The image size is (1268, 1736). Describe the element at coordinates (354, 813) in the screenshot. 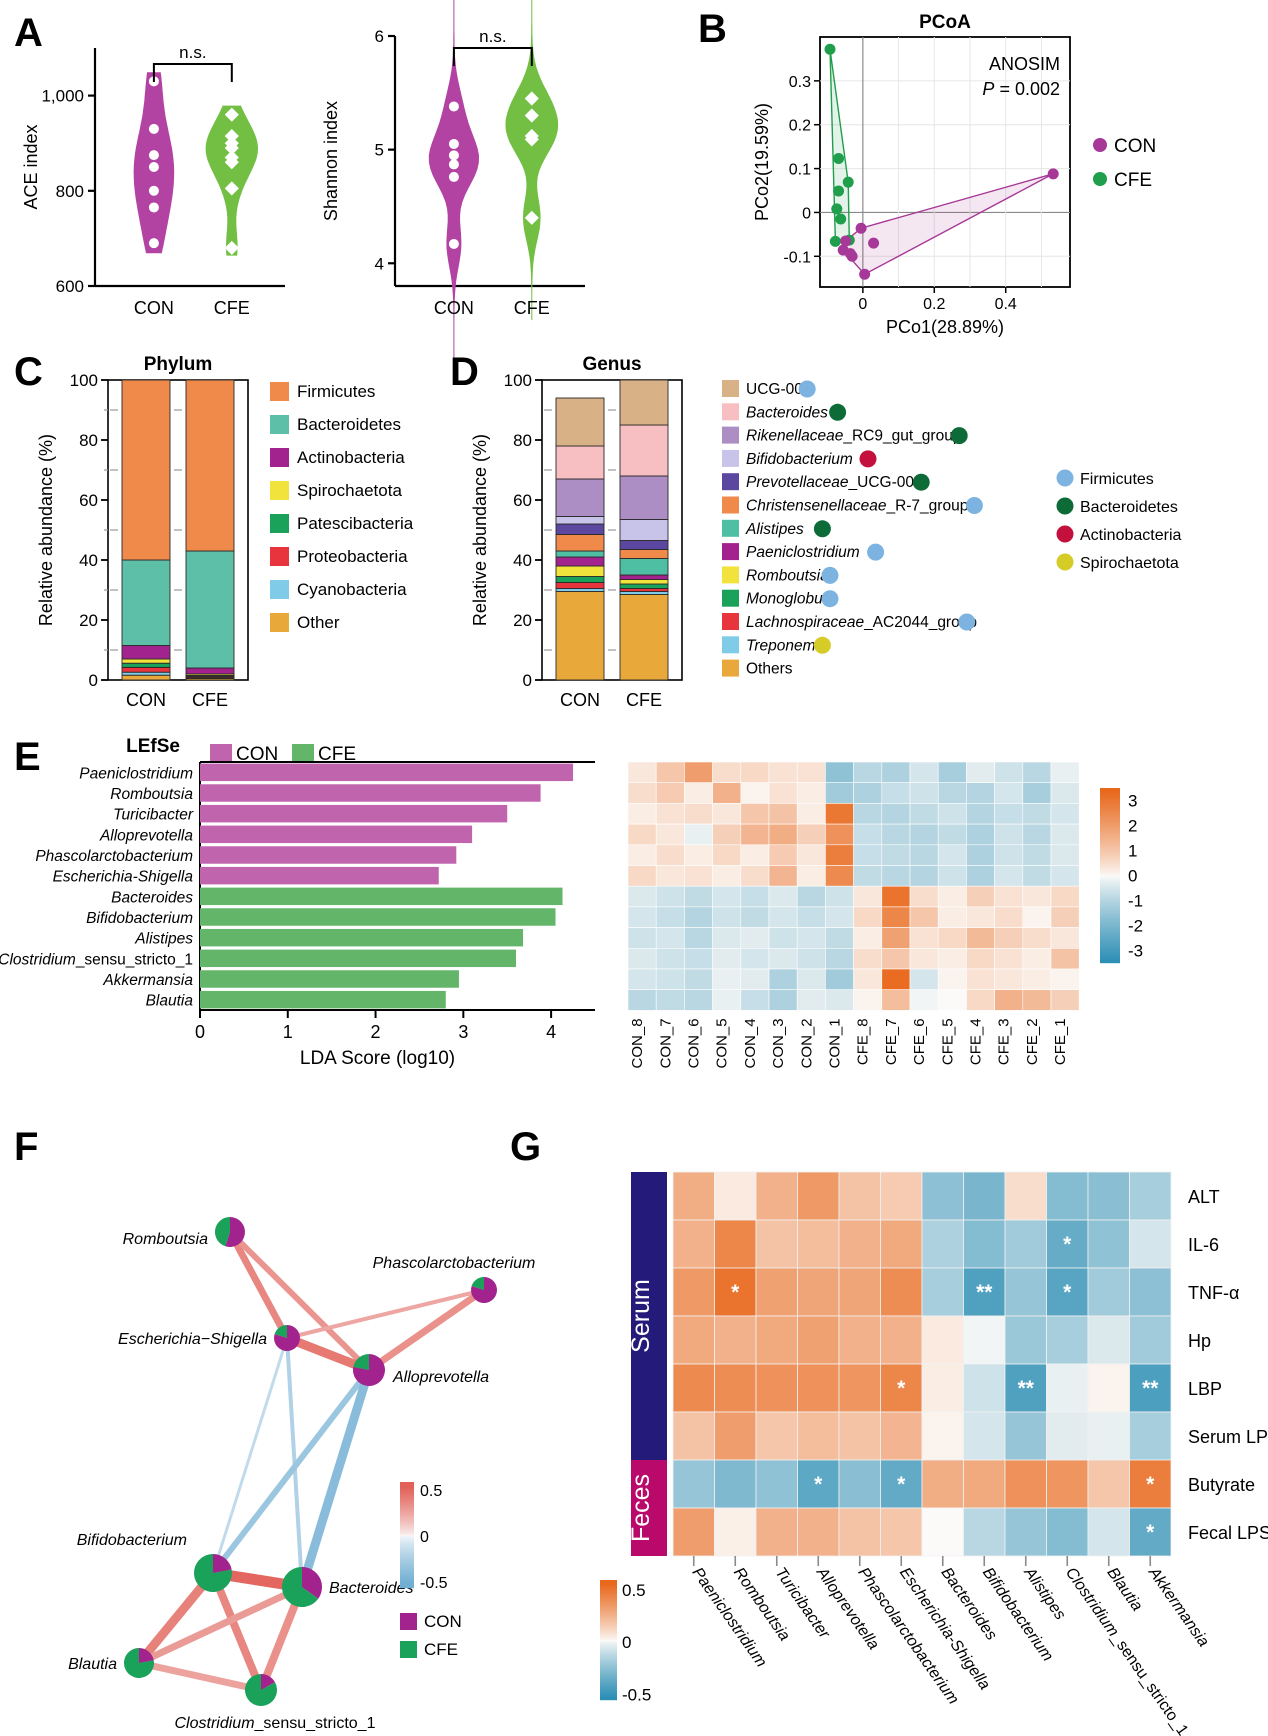

I see `lefse-bar` at that location.